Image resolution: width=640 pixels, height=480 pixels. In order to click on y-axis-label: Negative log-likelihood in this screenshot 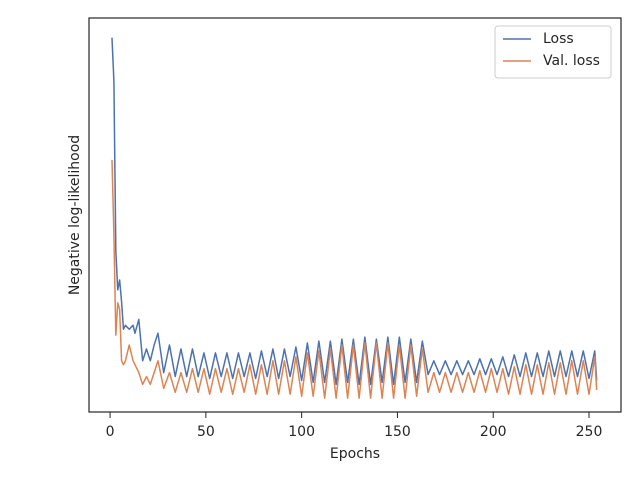, I will do `click(75, 215)`.